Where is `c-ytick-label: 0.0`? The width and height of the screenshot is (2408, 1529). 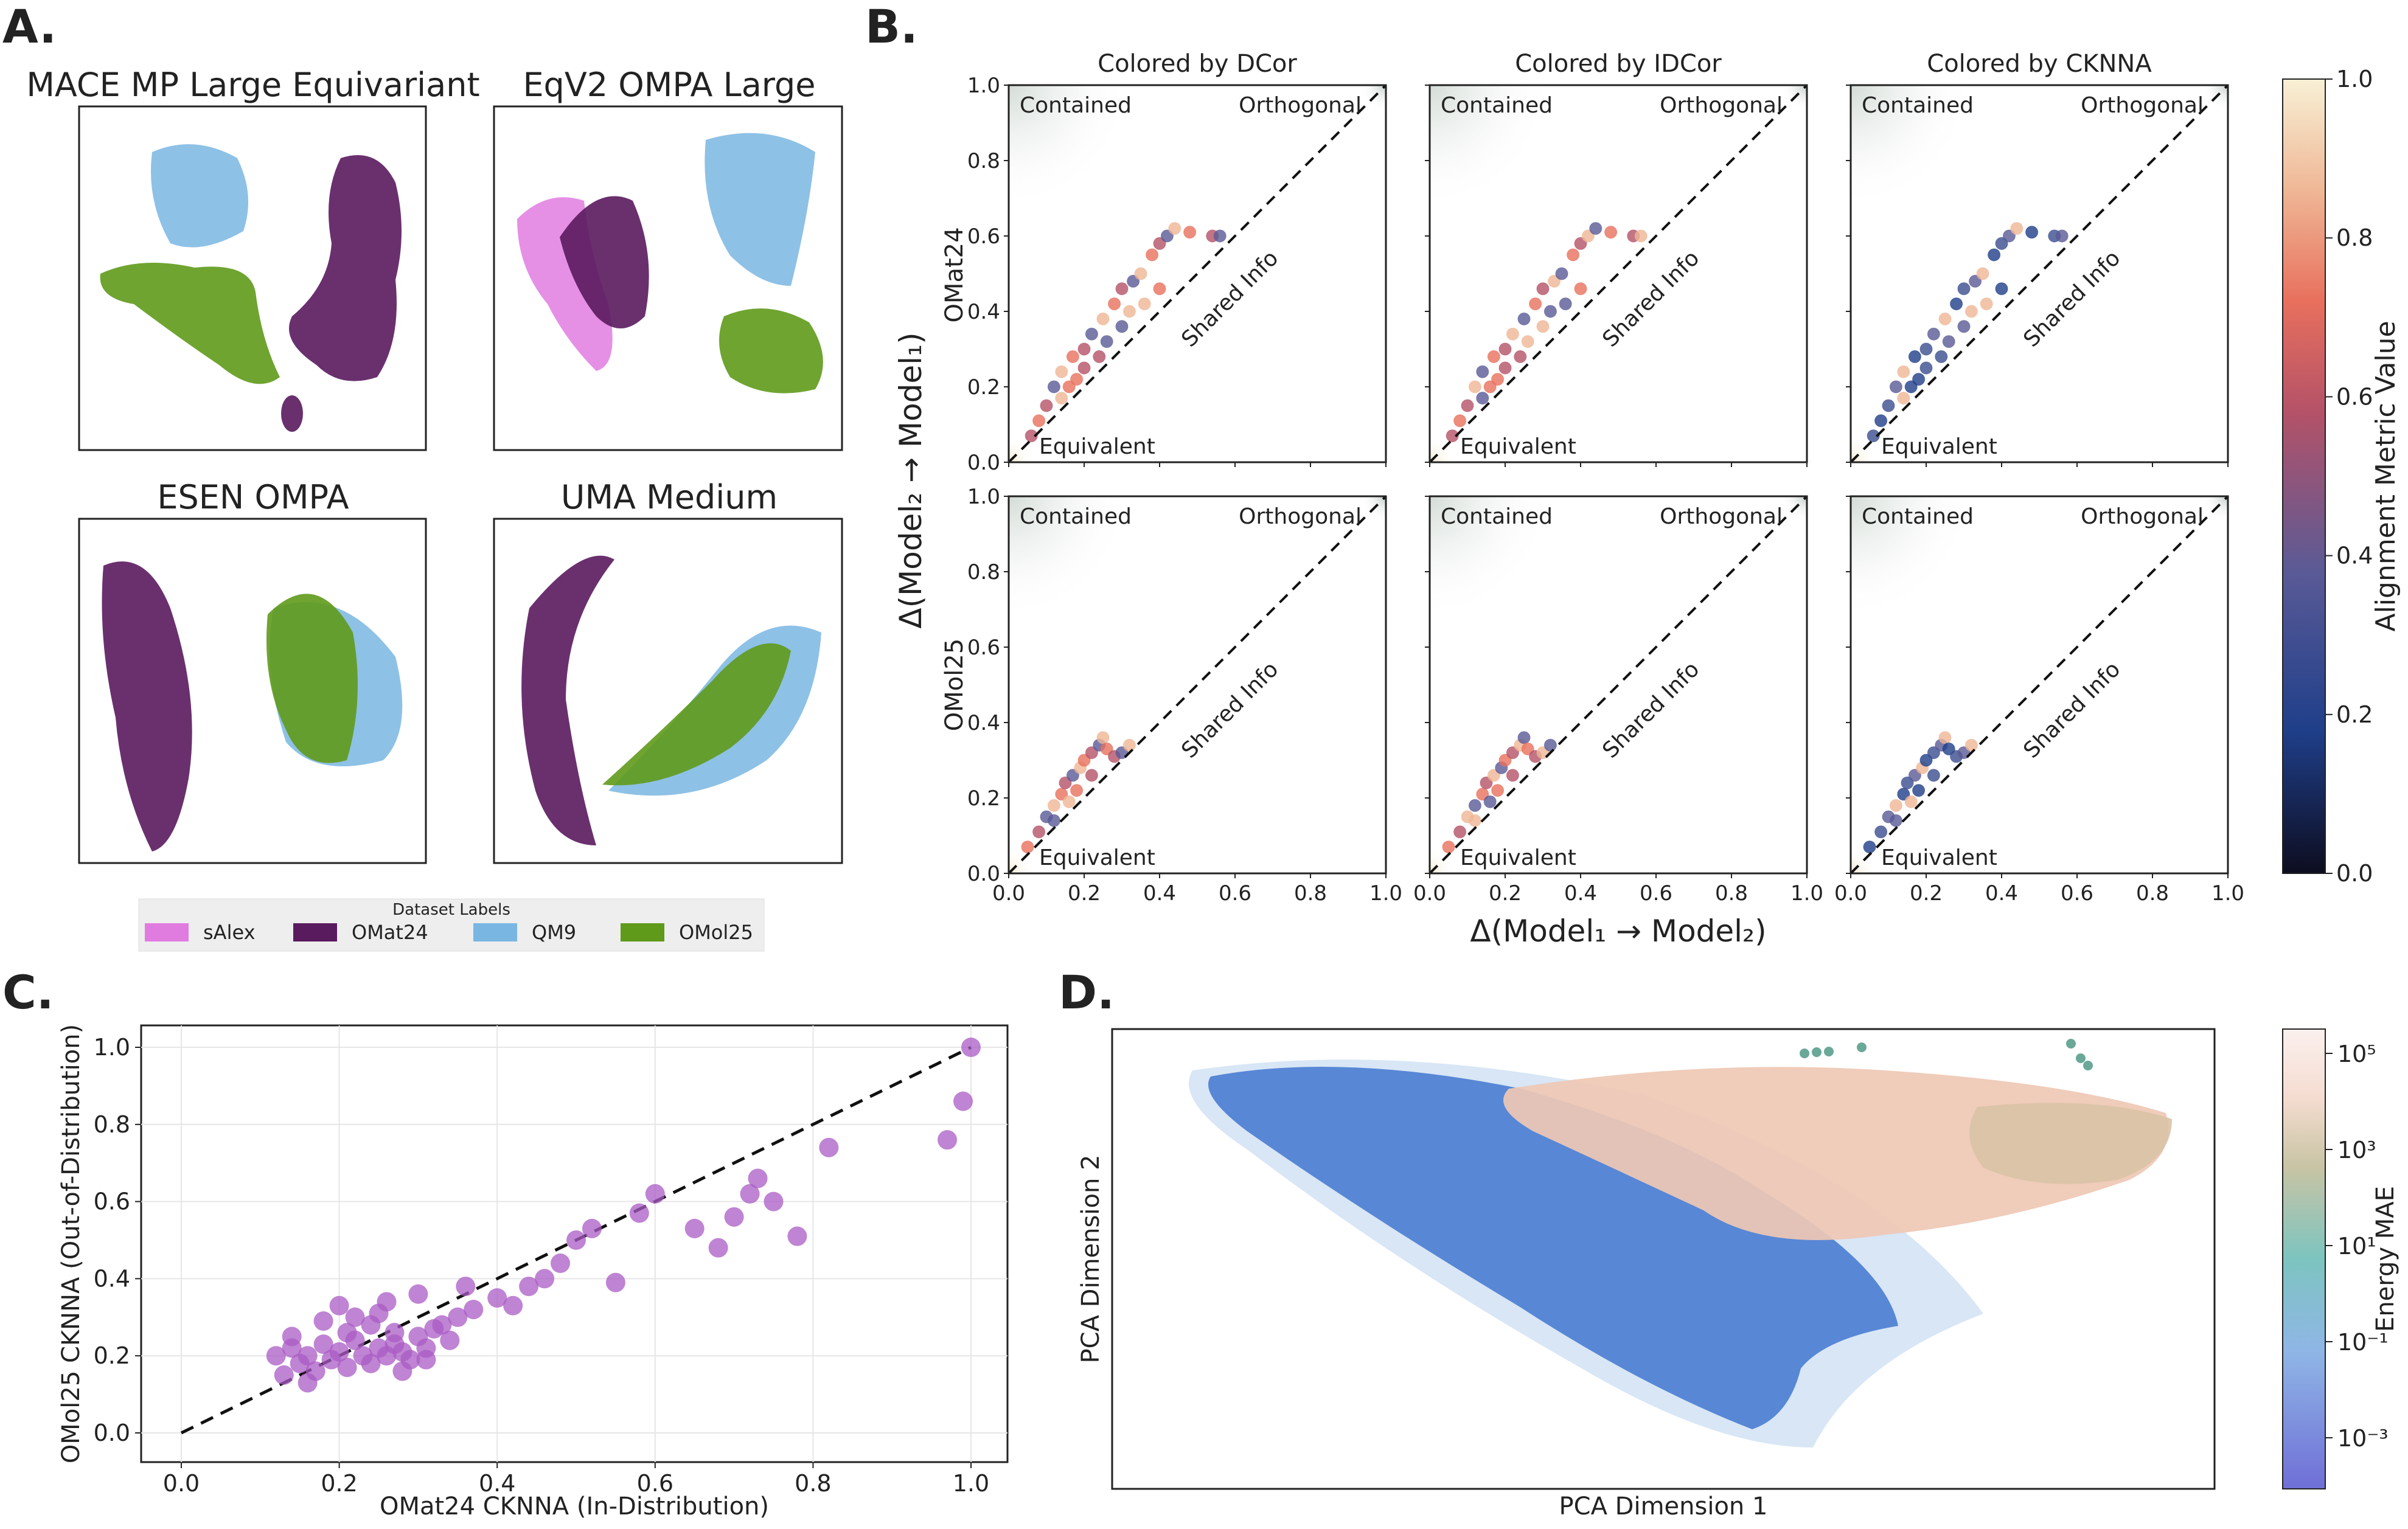 c-ytick-label: 0.0 is located at coordinates (112, 1433).